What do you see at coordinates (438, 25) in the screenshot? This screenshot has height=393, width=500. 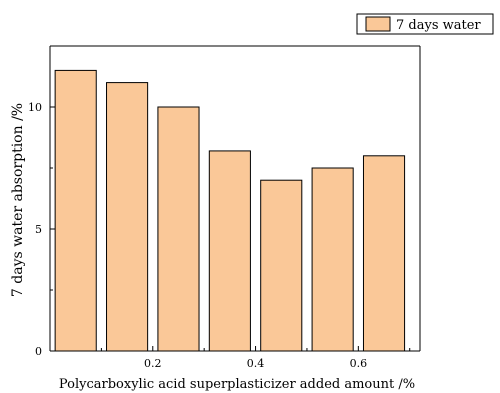 I see `legend-label: 7 days water` at bounding box center [438, 25].